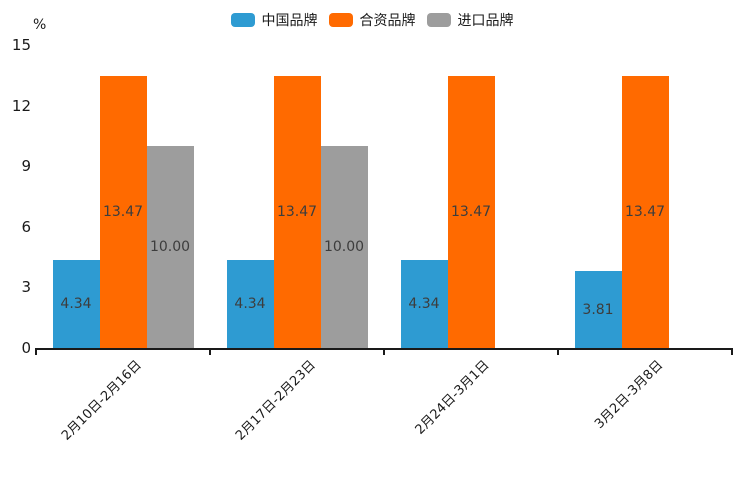 The image size is (744, 496). I want to click on x-category-label: 2月24日-3月1日, so click(452, 397).